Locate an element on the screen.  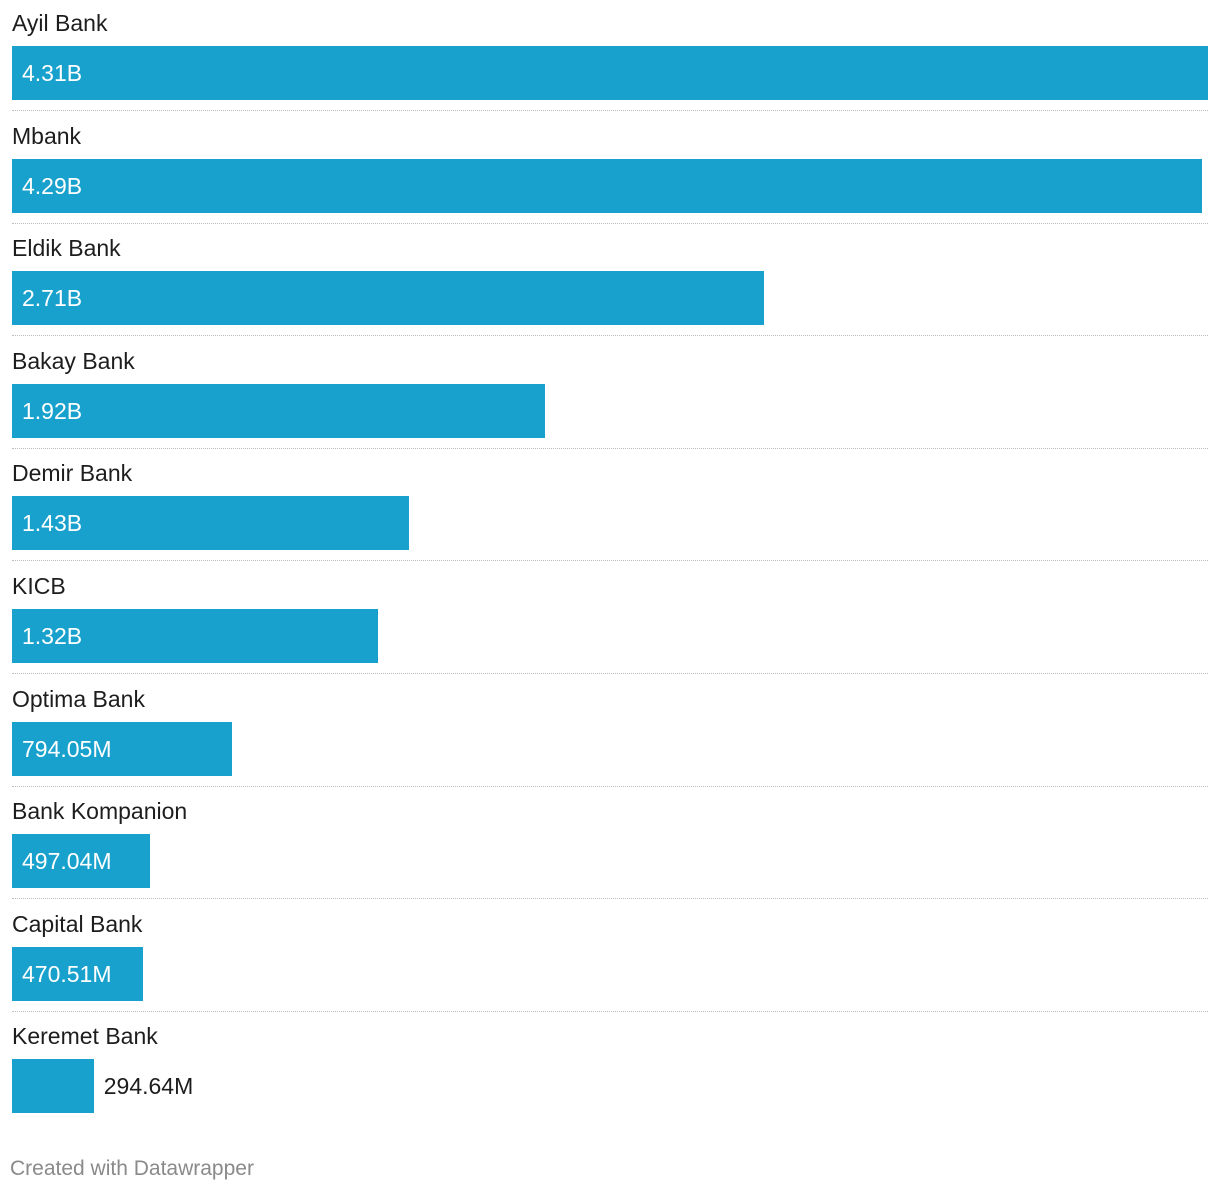
credit-footer: Created with Datawrapper is located at coordinates (132, 1168).